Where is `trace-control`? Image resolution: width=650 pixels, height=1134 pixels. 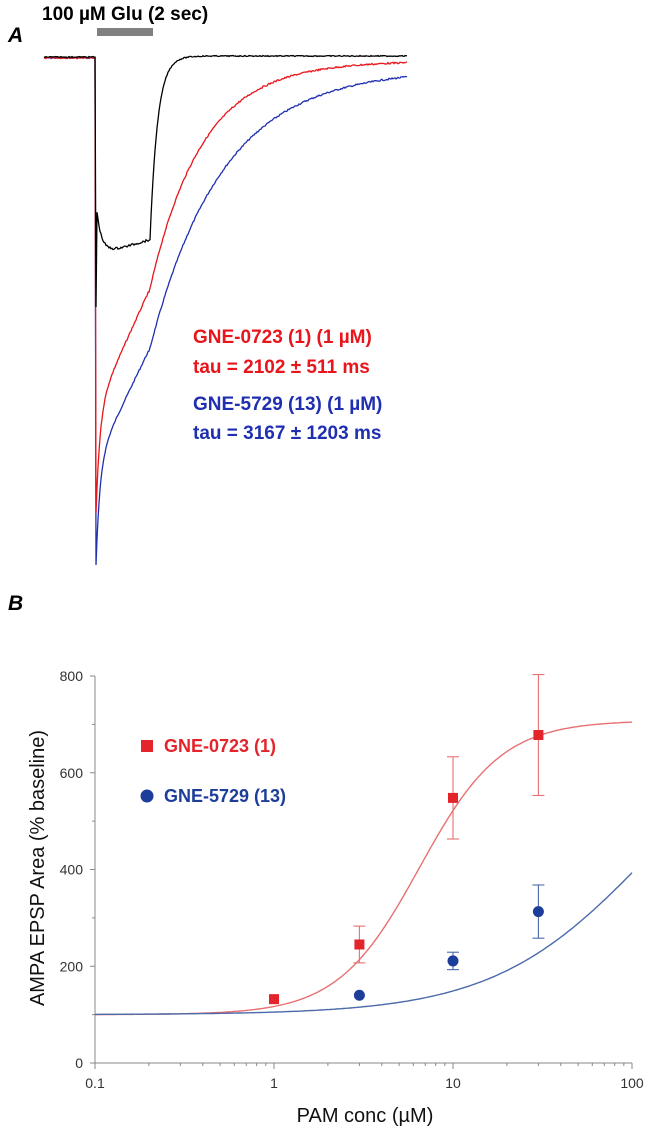
trace-control is located at coordinates (225, 181).